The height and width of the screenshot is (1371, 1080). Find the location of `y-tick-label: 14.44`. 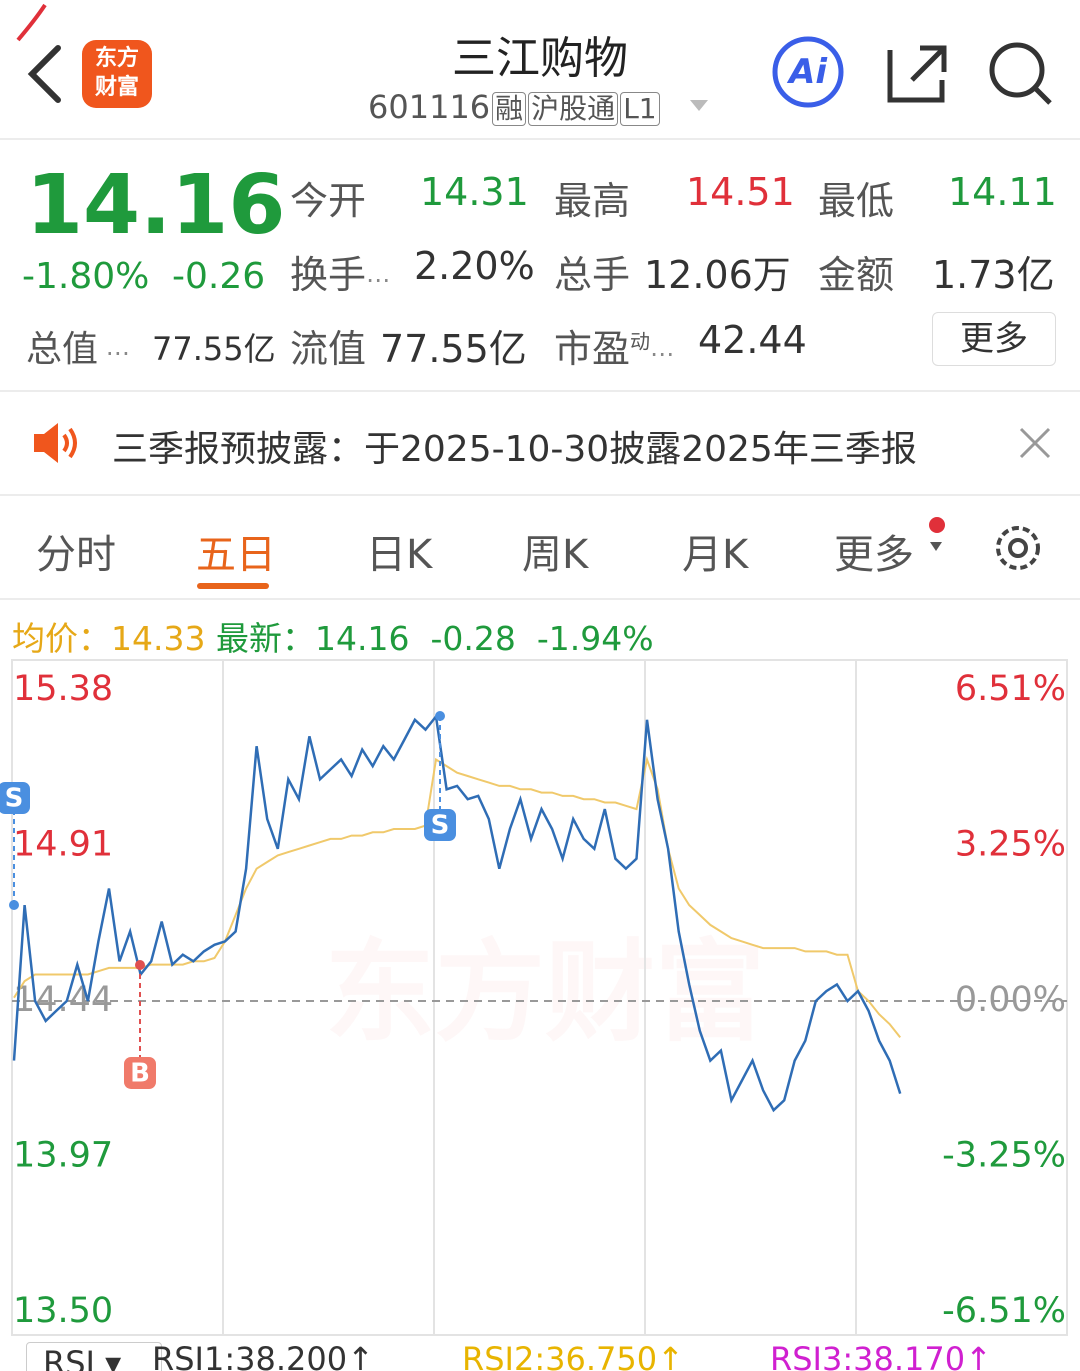

y-tick-label: 14.44 is located at coordinates (63, 1000).